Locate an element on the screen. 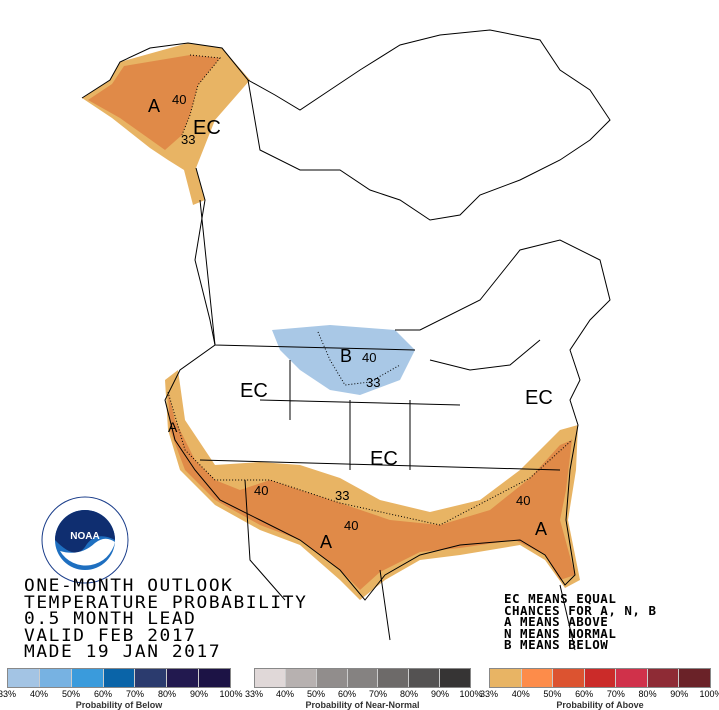 The width and height of the screenshot is (719, 710). title-line: ONE-MONTH OUTLOOK is located at coordinates (129, 586).